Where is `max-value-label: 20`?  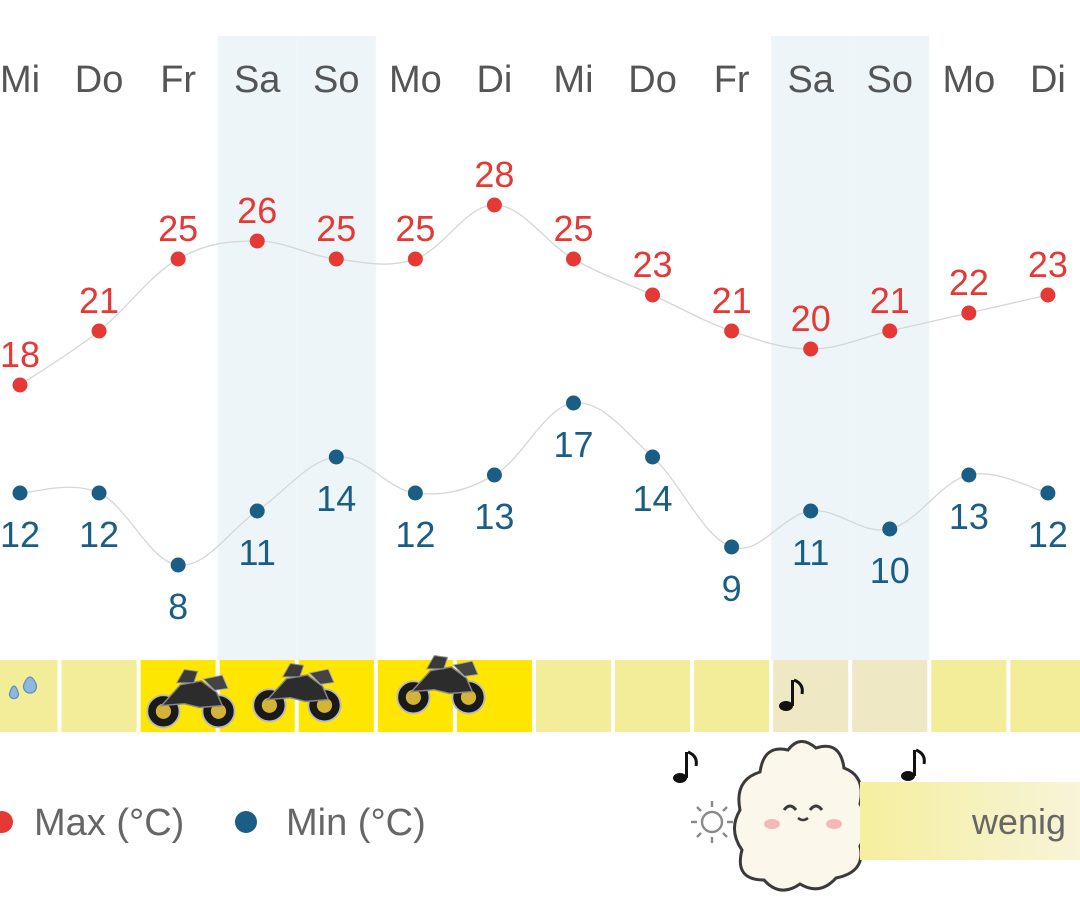 max-value-label: 20 is located at coordinates (811, 318).